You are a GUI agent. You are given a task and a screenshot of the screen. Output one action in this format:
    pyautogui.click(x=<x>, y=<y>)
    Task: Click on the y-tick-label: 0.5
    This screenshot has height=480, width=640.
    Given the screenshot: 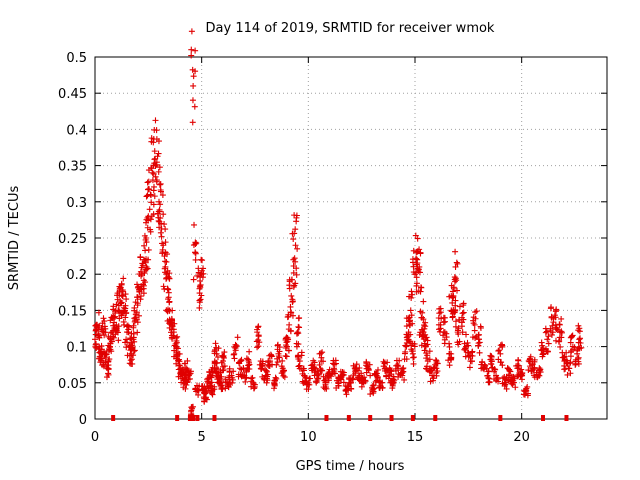 What is the action you would take?
    pyautogui.click(x=76, y=58)
    